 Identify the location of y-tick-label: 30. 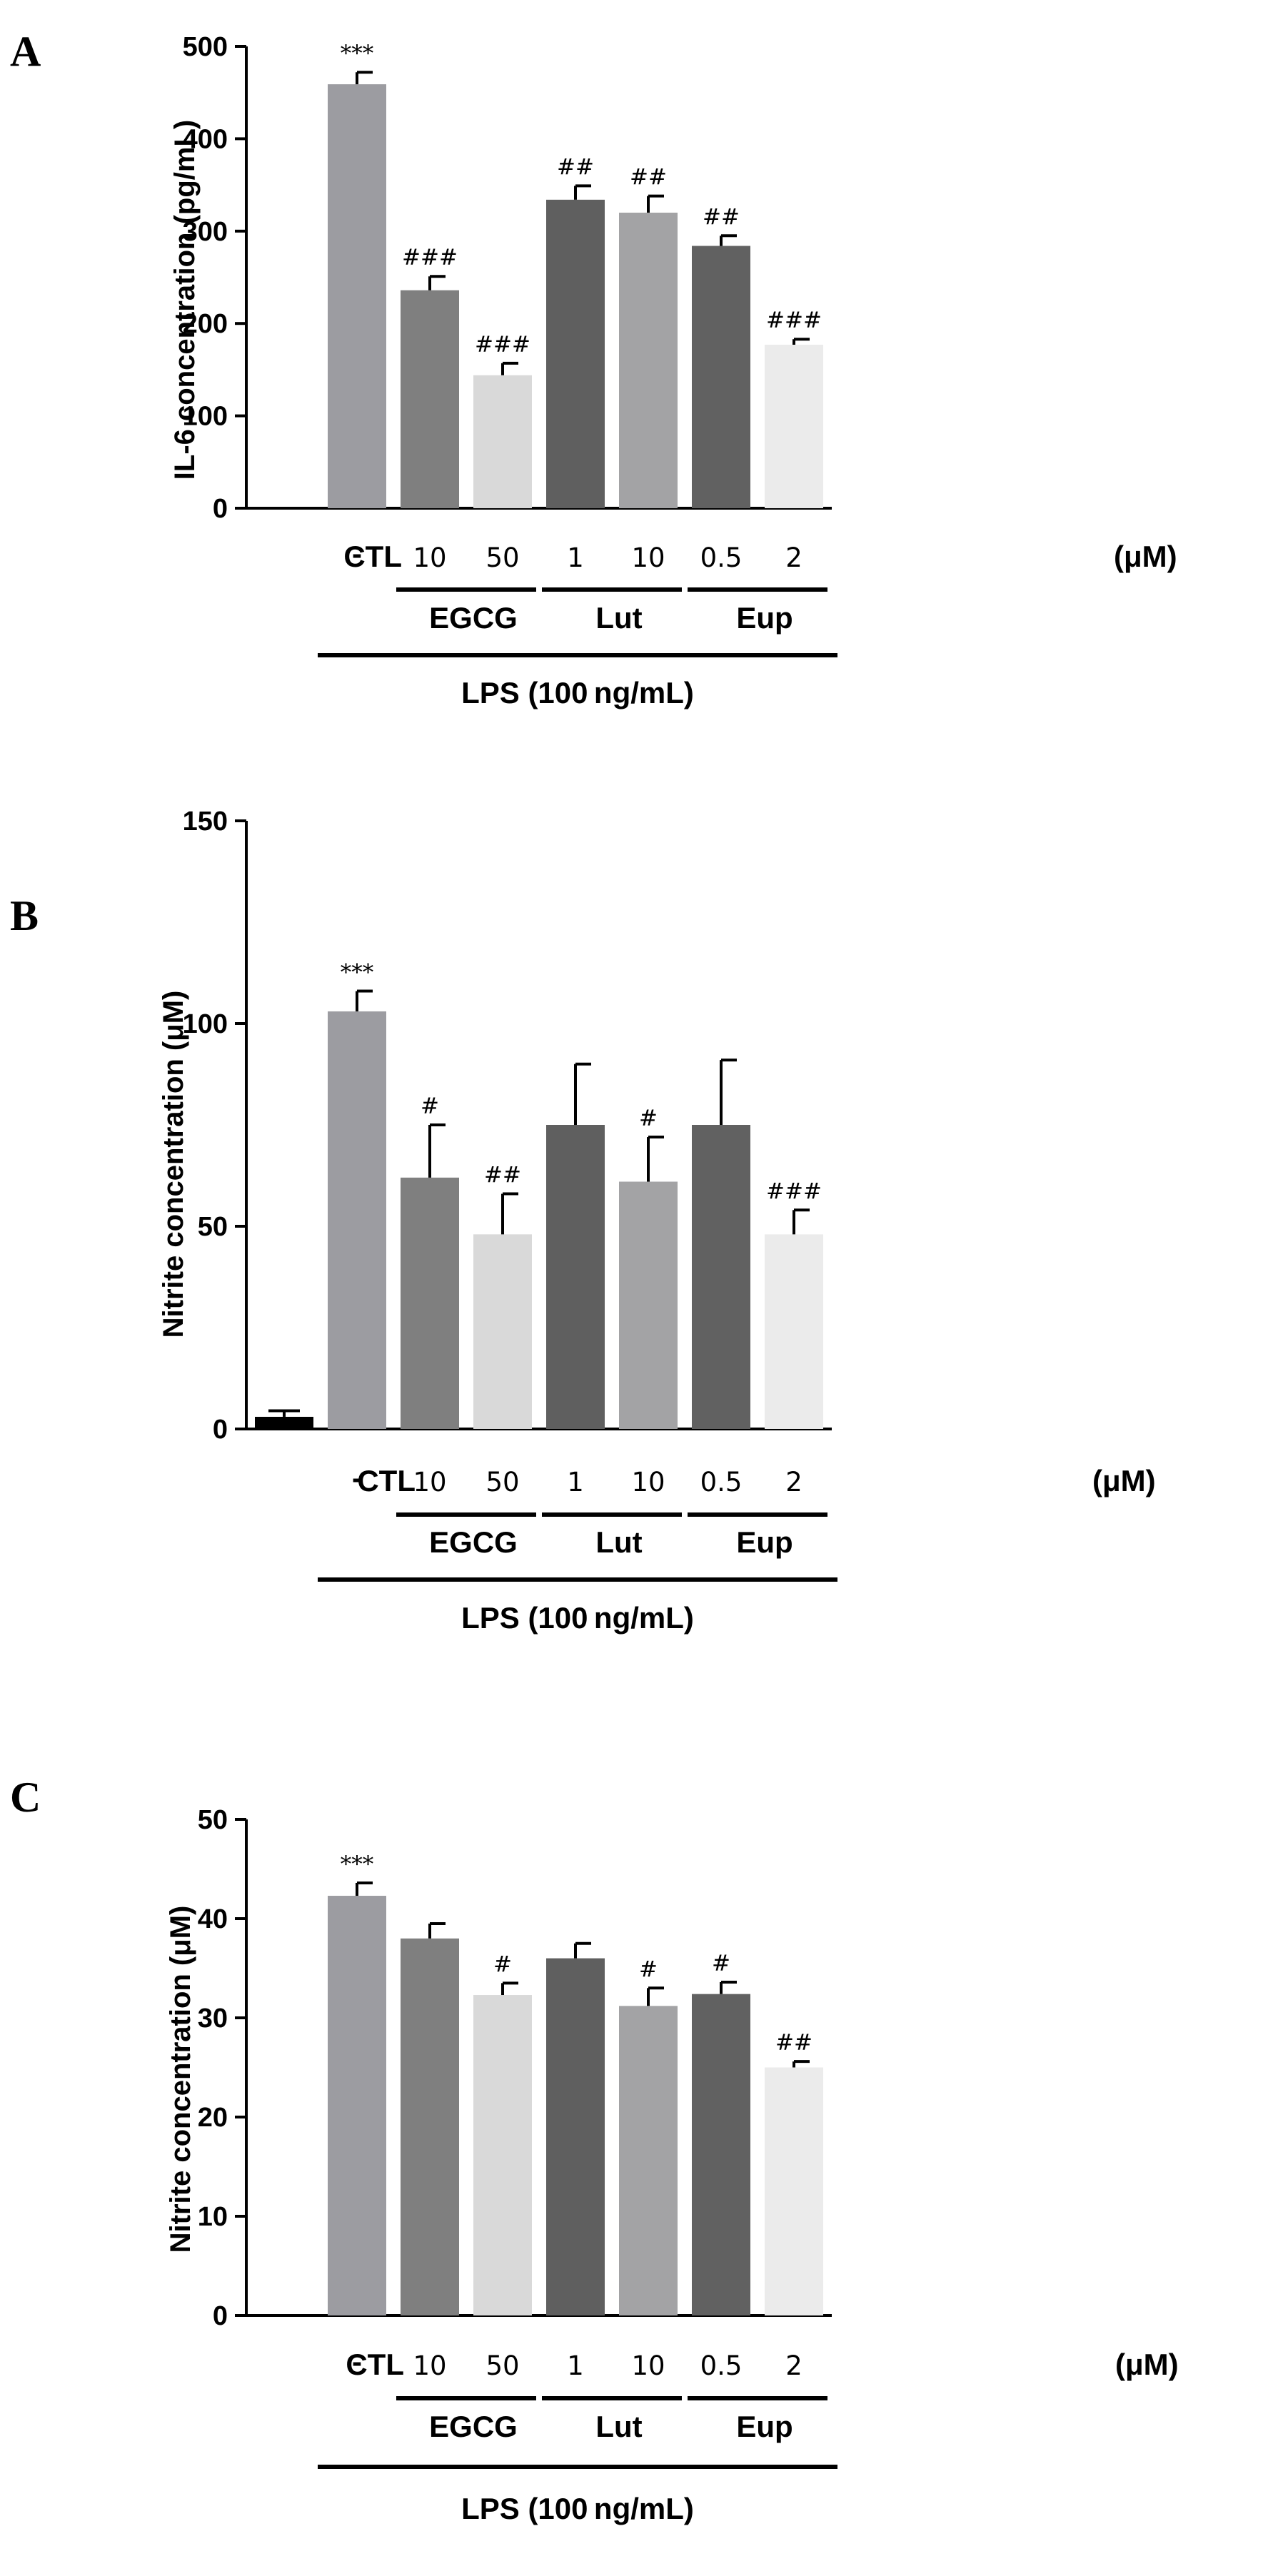
(213, 2019).